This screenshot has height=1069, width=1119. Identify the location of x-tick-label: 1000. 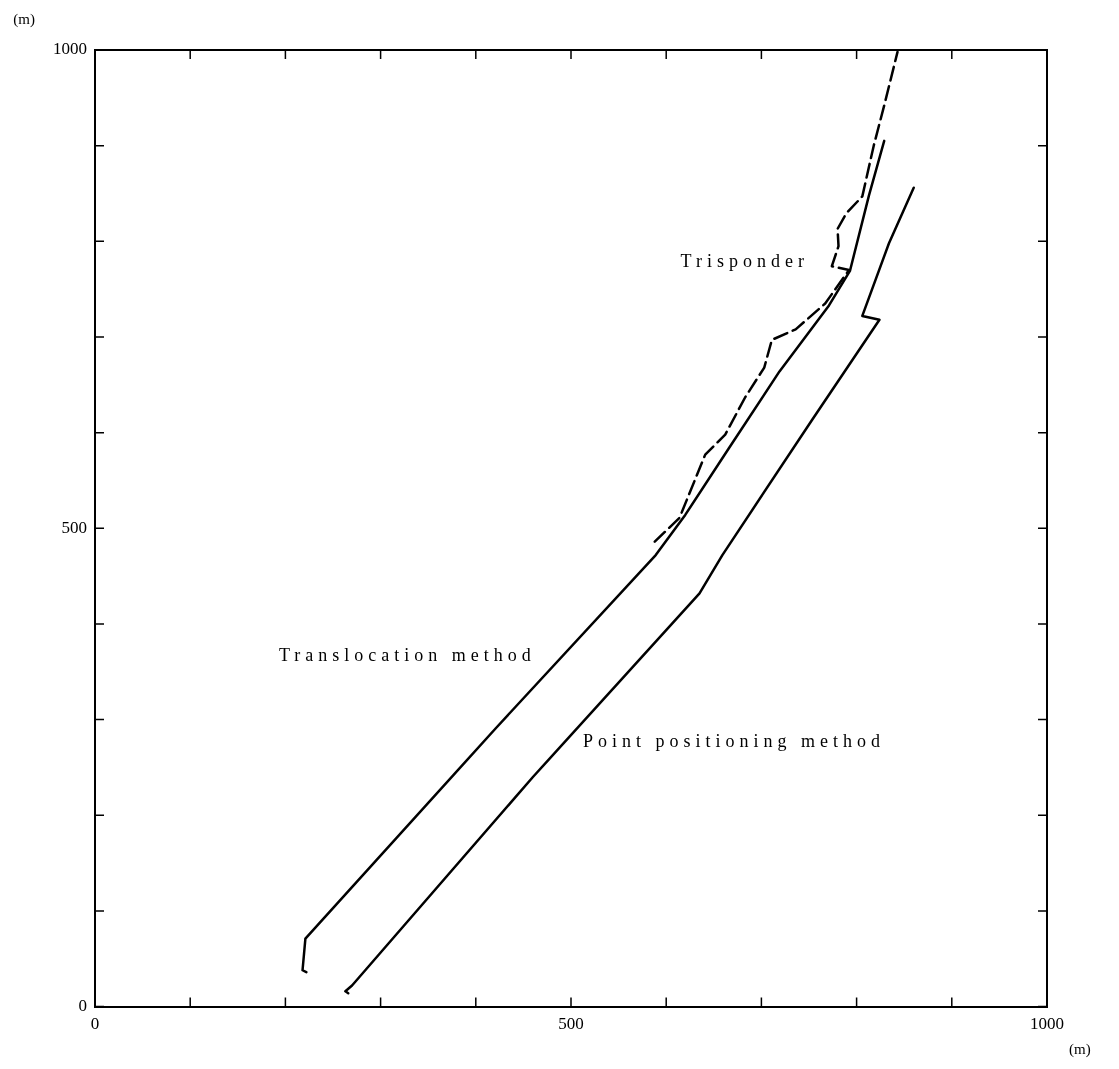
(1047, 1024).